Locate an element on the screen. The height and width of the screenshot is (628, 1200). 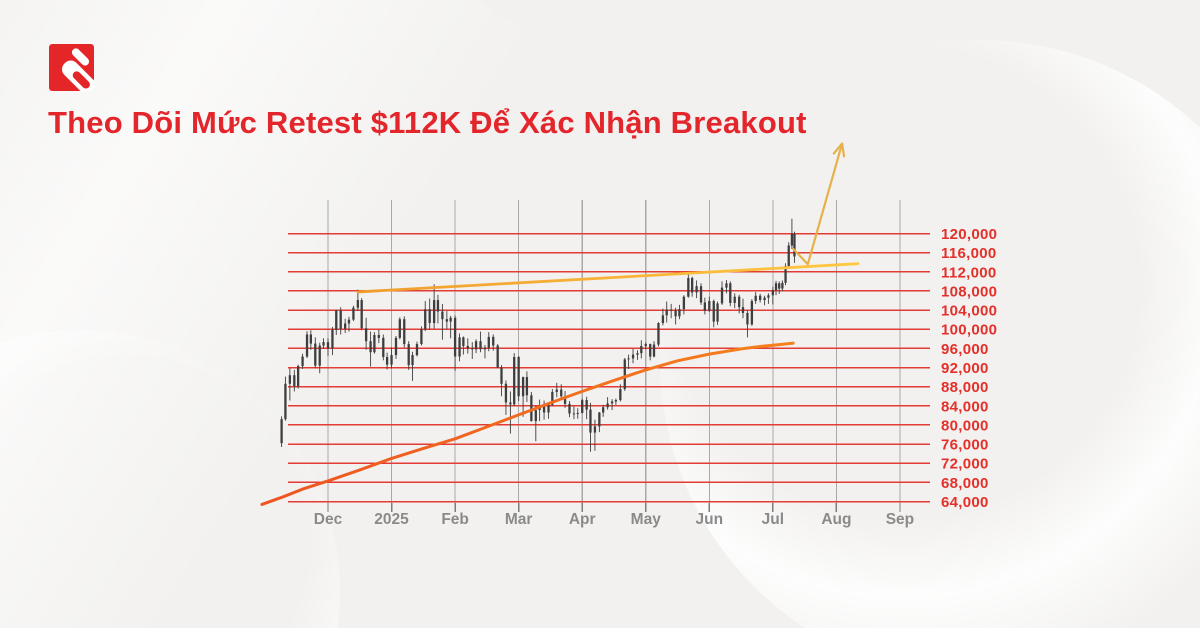
price-label: 84,000 is located at coordinates (965, 406).